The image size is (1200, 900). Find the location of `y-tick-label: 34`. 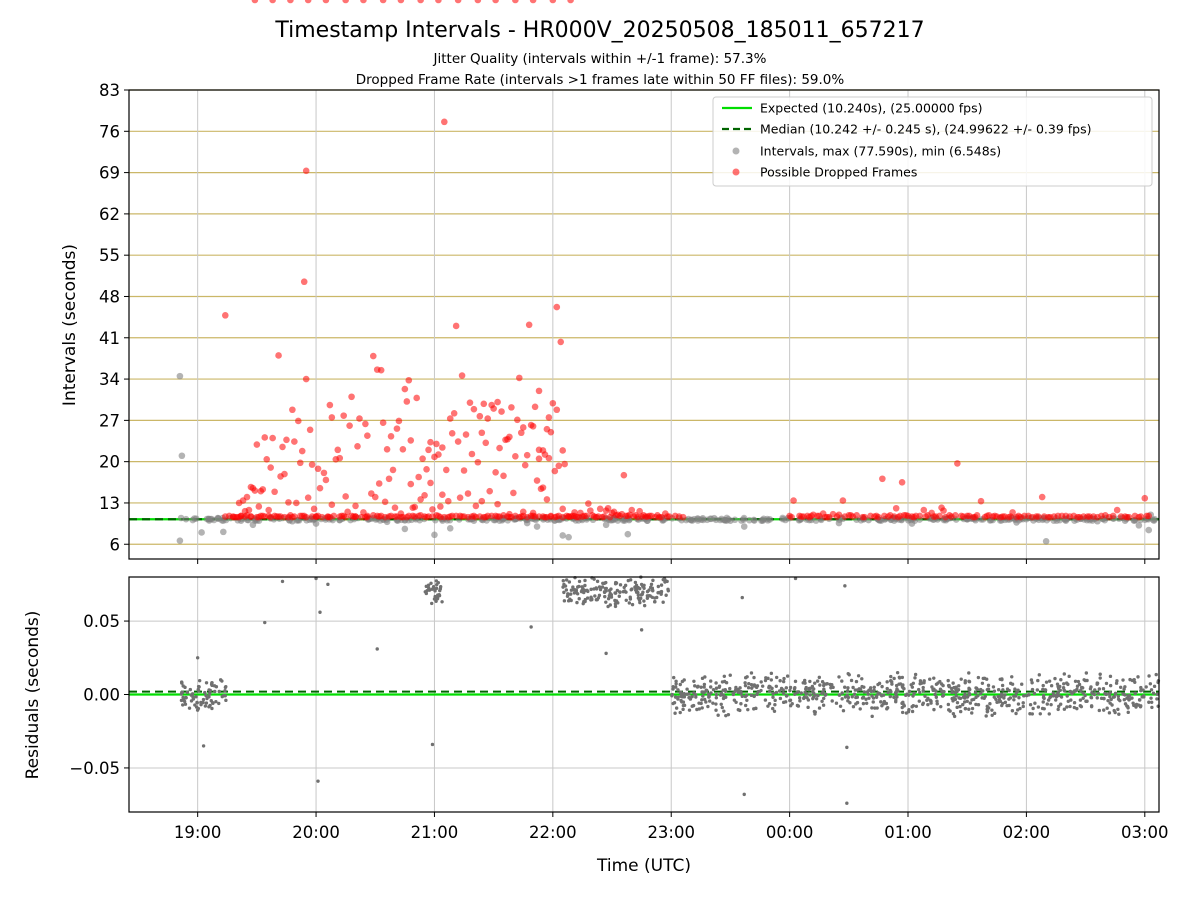

y-tick-label: 34 is located at coordinates (109, 379).